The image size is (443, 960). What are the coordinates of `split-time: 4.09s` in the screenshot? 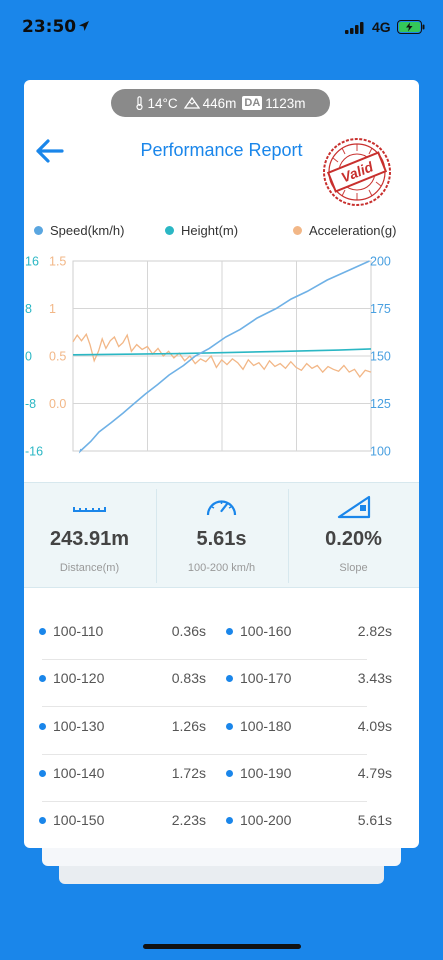 It's located at (374, 726).